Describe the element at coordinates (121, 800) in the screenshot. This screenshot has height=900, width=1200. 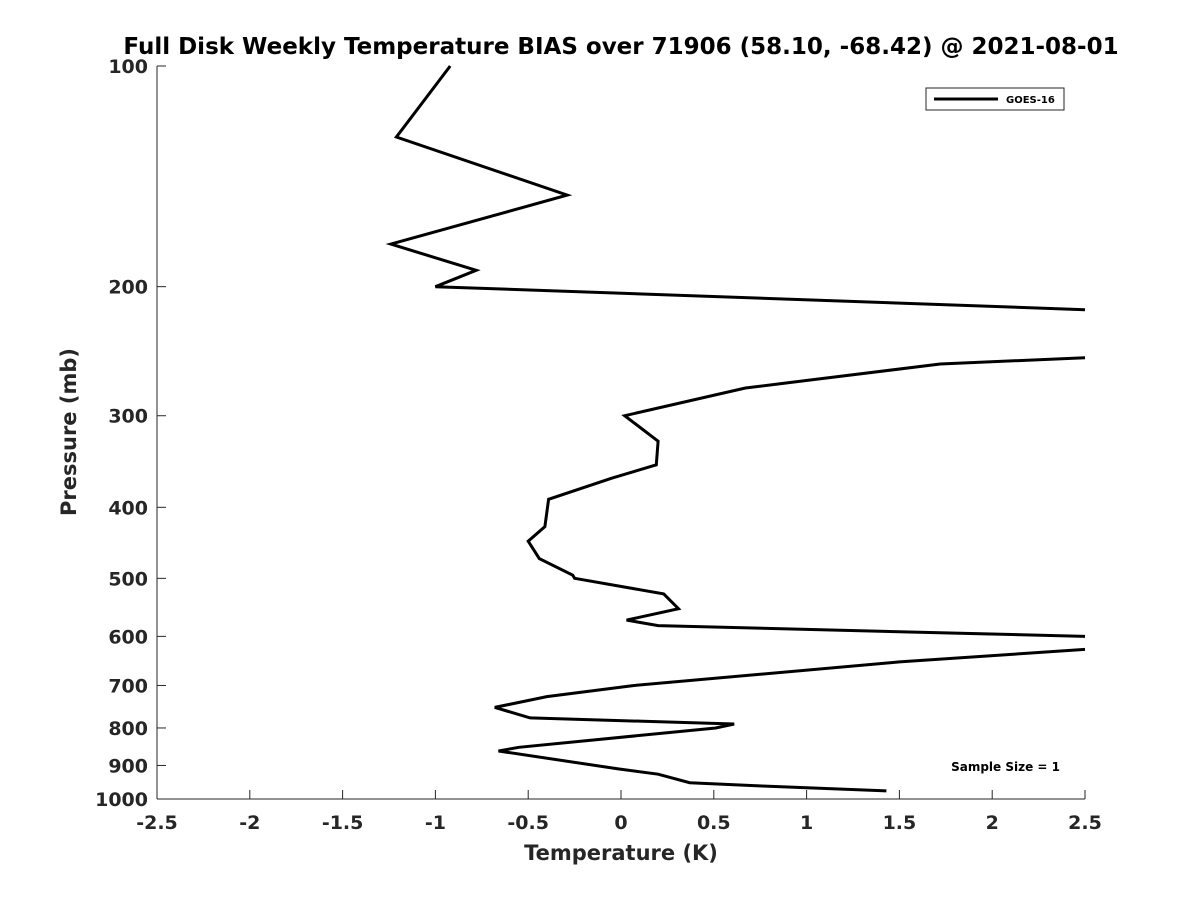
I see `y-tick-label: 1000` at that location.